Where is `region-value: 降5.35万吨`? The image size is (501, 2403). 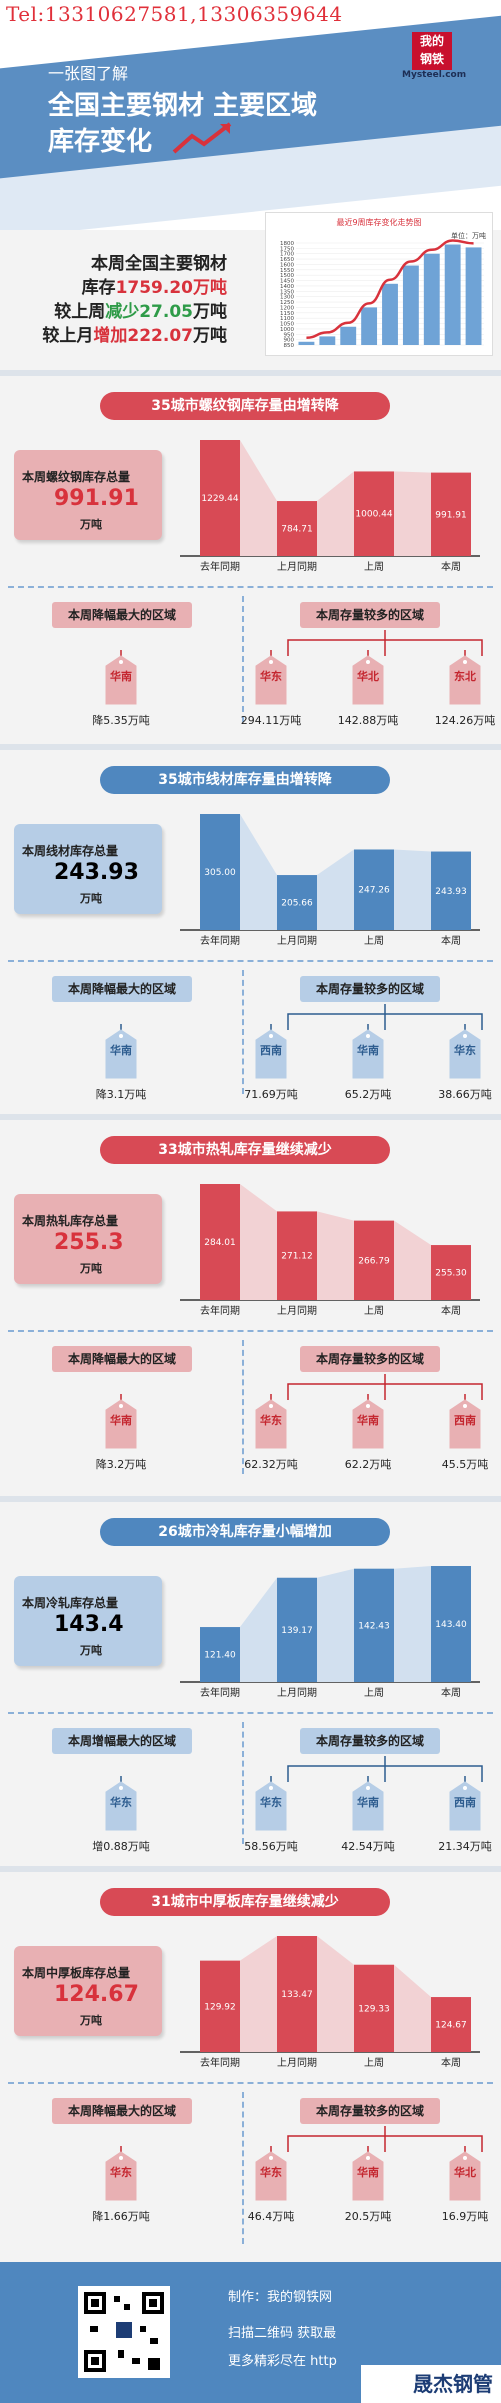
region-value: 降5.35万吨 is located at coordinates (121, 720).